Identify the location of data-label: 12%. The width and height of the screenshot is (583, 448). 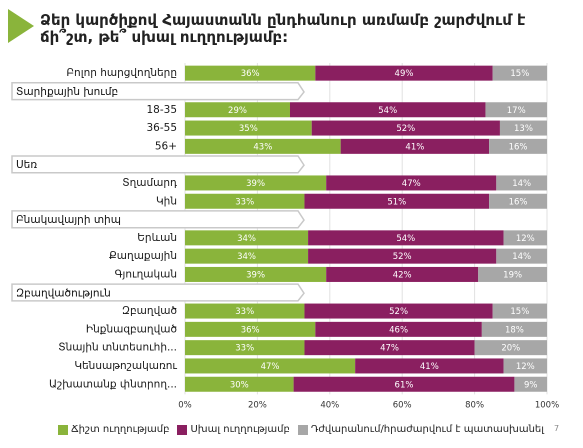
(525, 239).